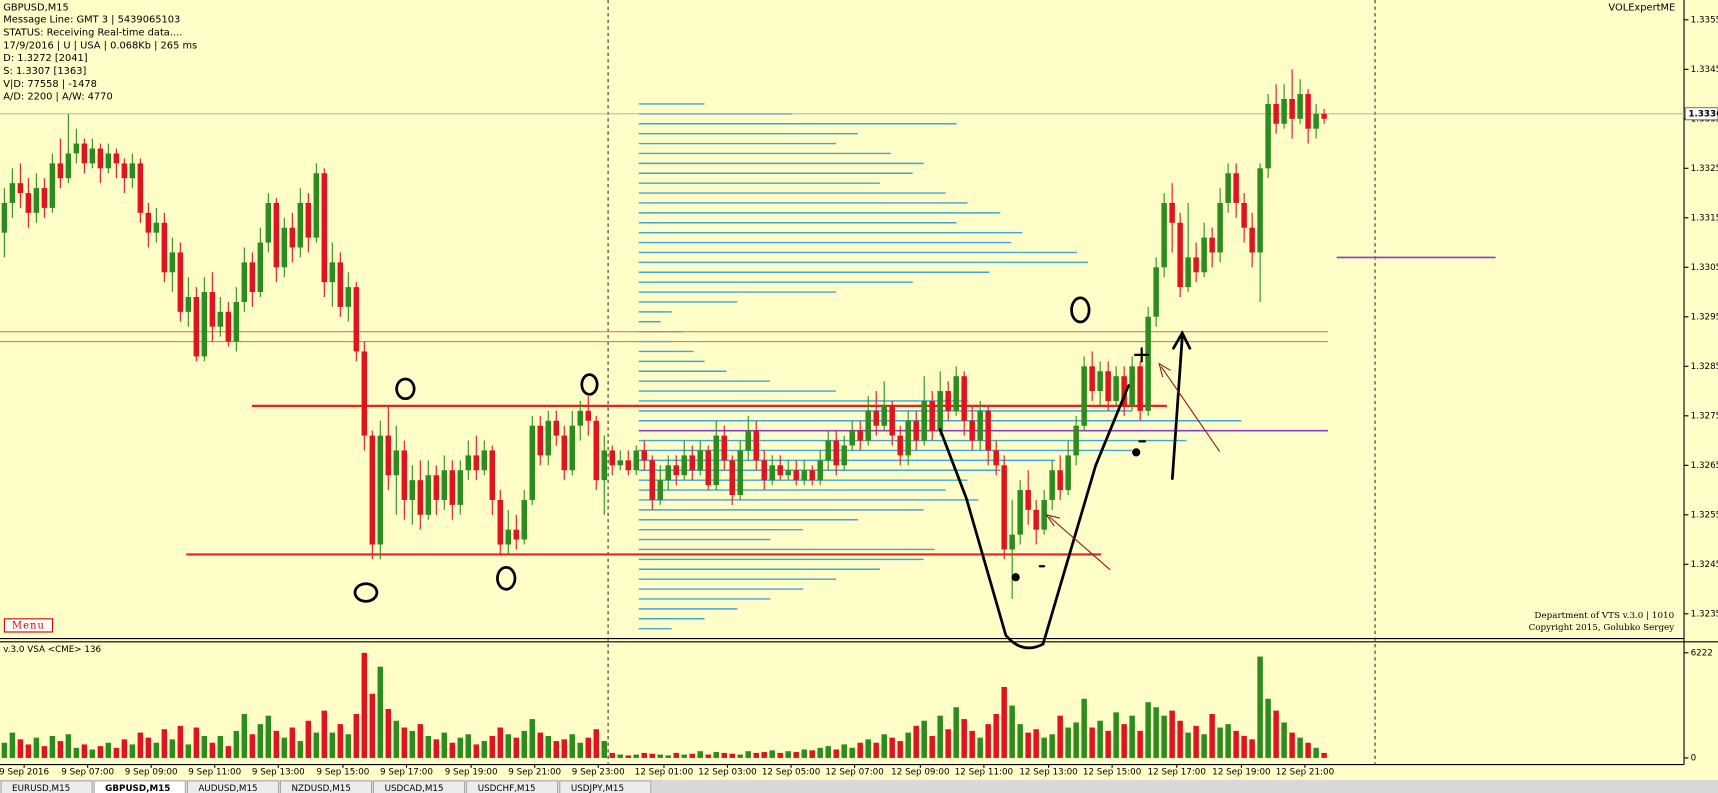  I want to click on indicator-name: VOLExpertME, so click(1641, 8).